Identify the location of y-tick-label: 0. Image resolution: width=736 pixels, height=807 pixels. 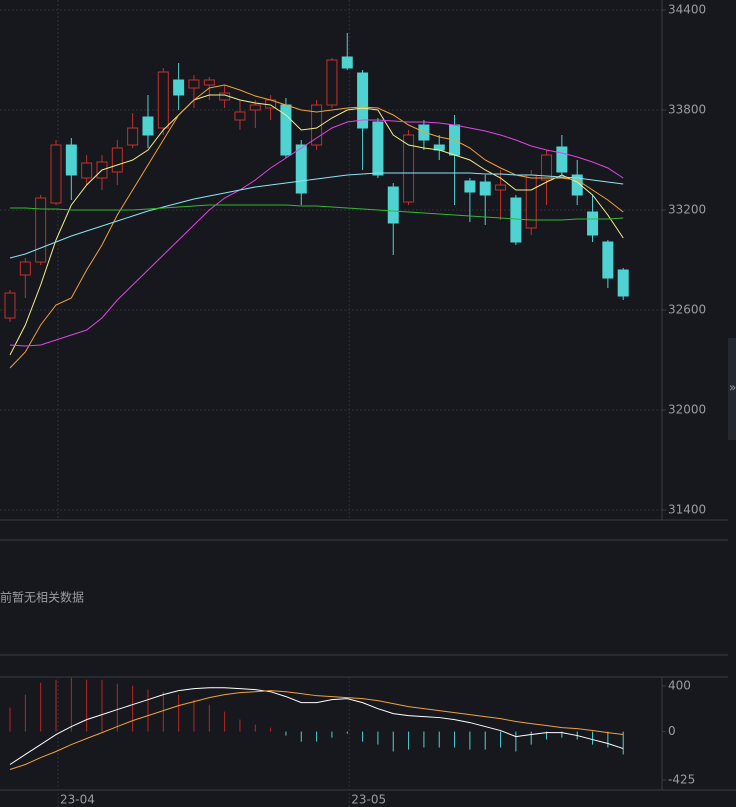
(672, 731).